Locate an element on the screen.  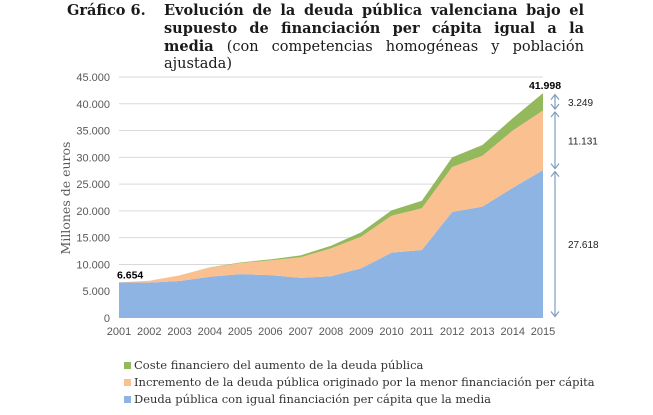
legend-swatch-blue is located at coordinates (127, 399).